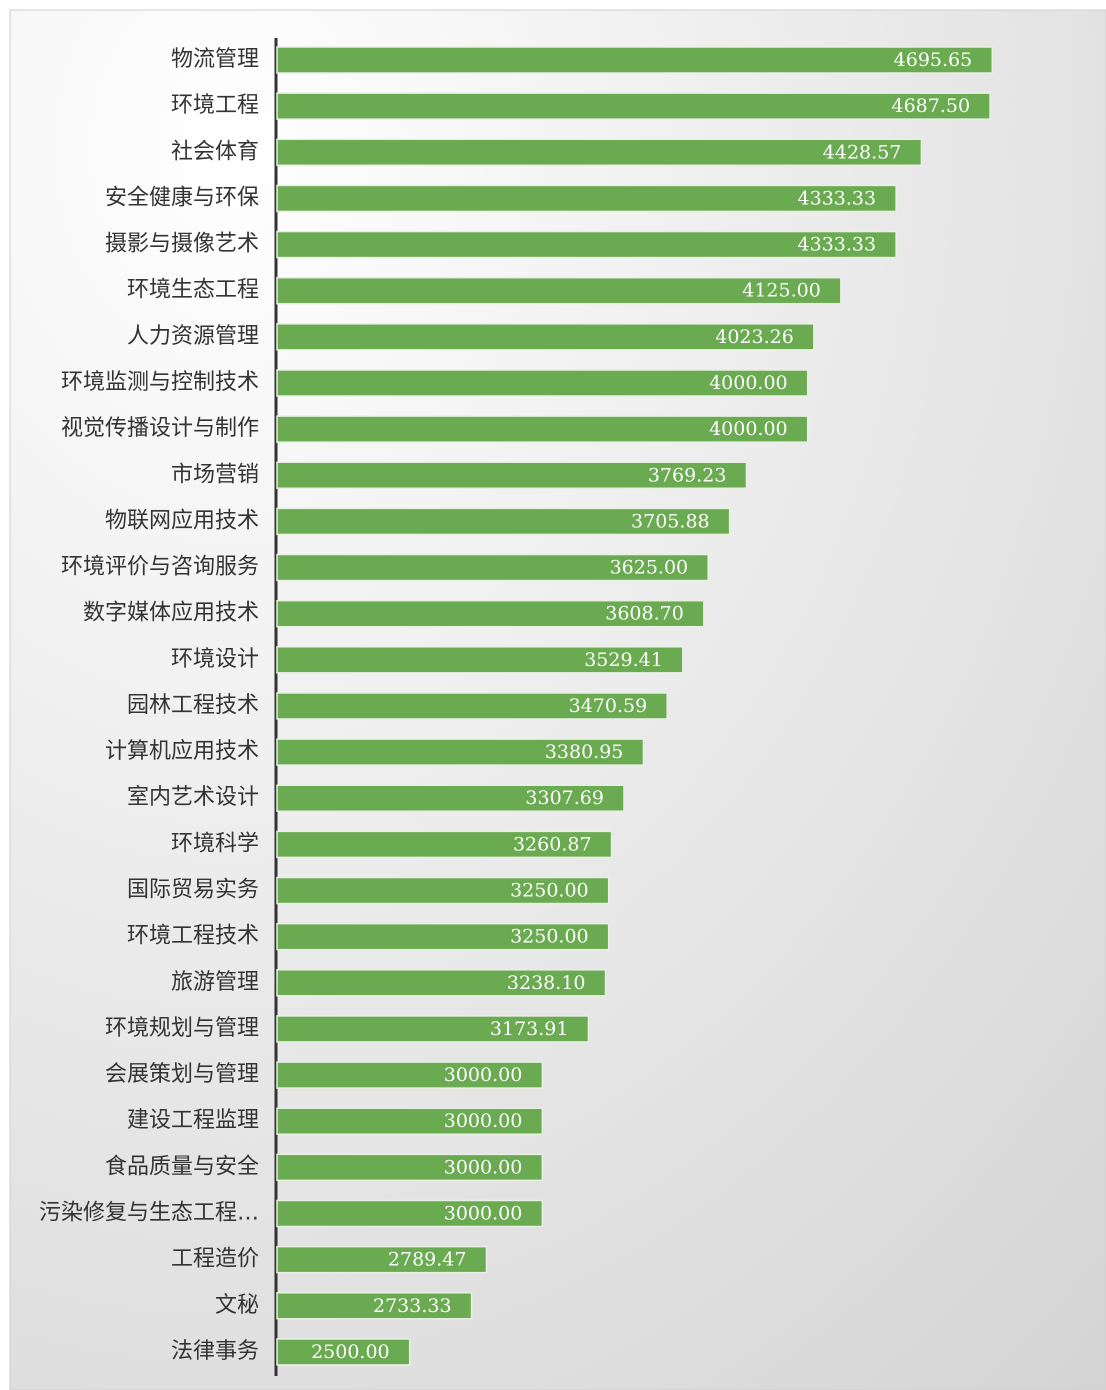 Image resolution: width=1106 pixels, height=1390 pixels. Describe the element at coordinates (781, 291) in the screenshot. I see `data-label: 4125.00` at that location.